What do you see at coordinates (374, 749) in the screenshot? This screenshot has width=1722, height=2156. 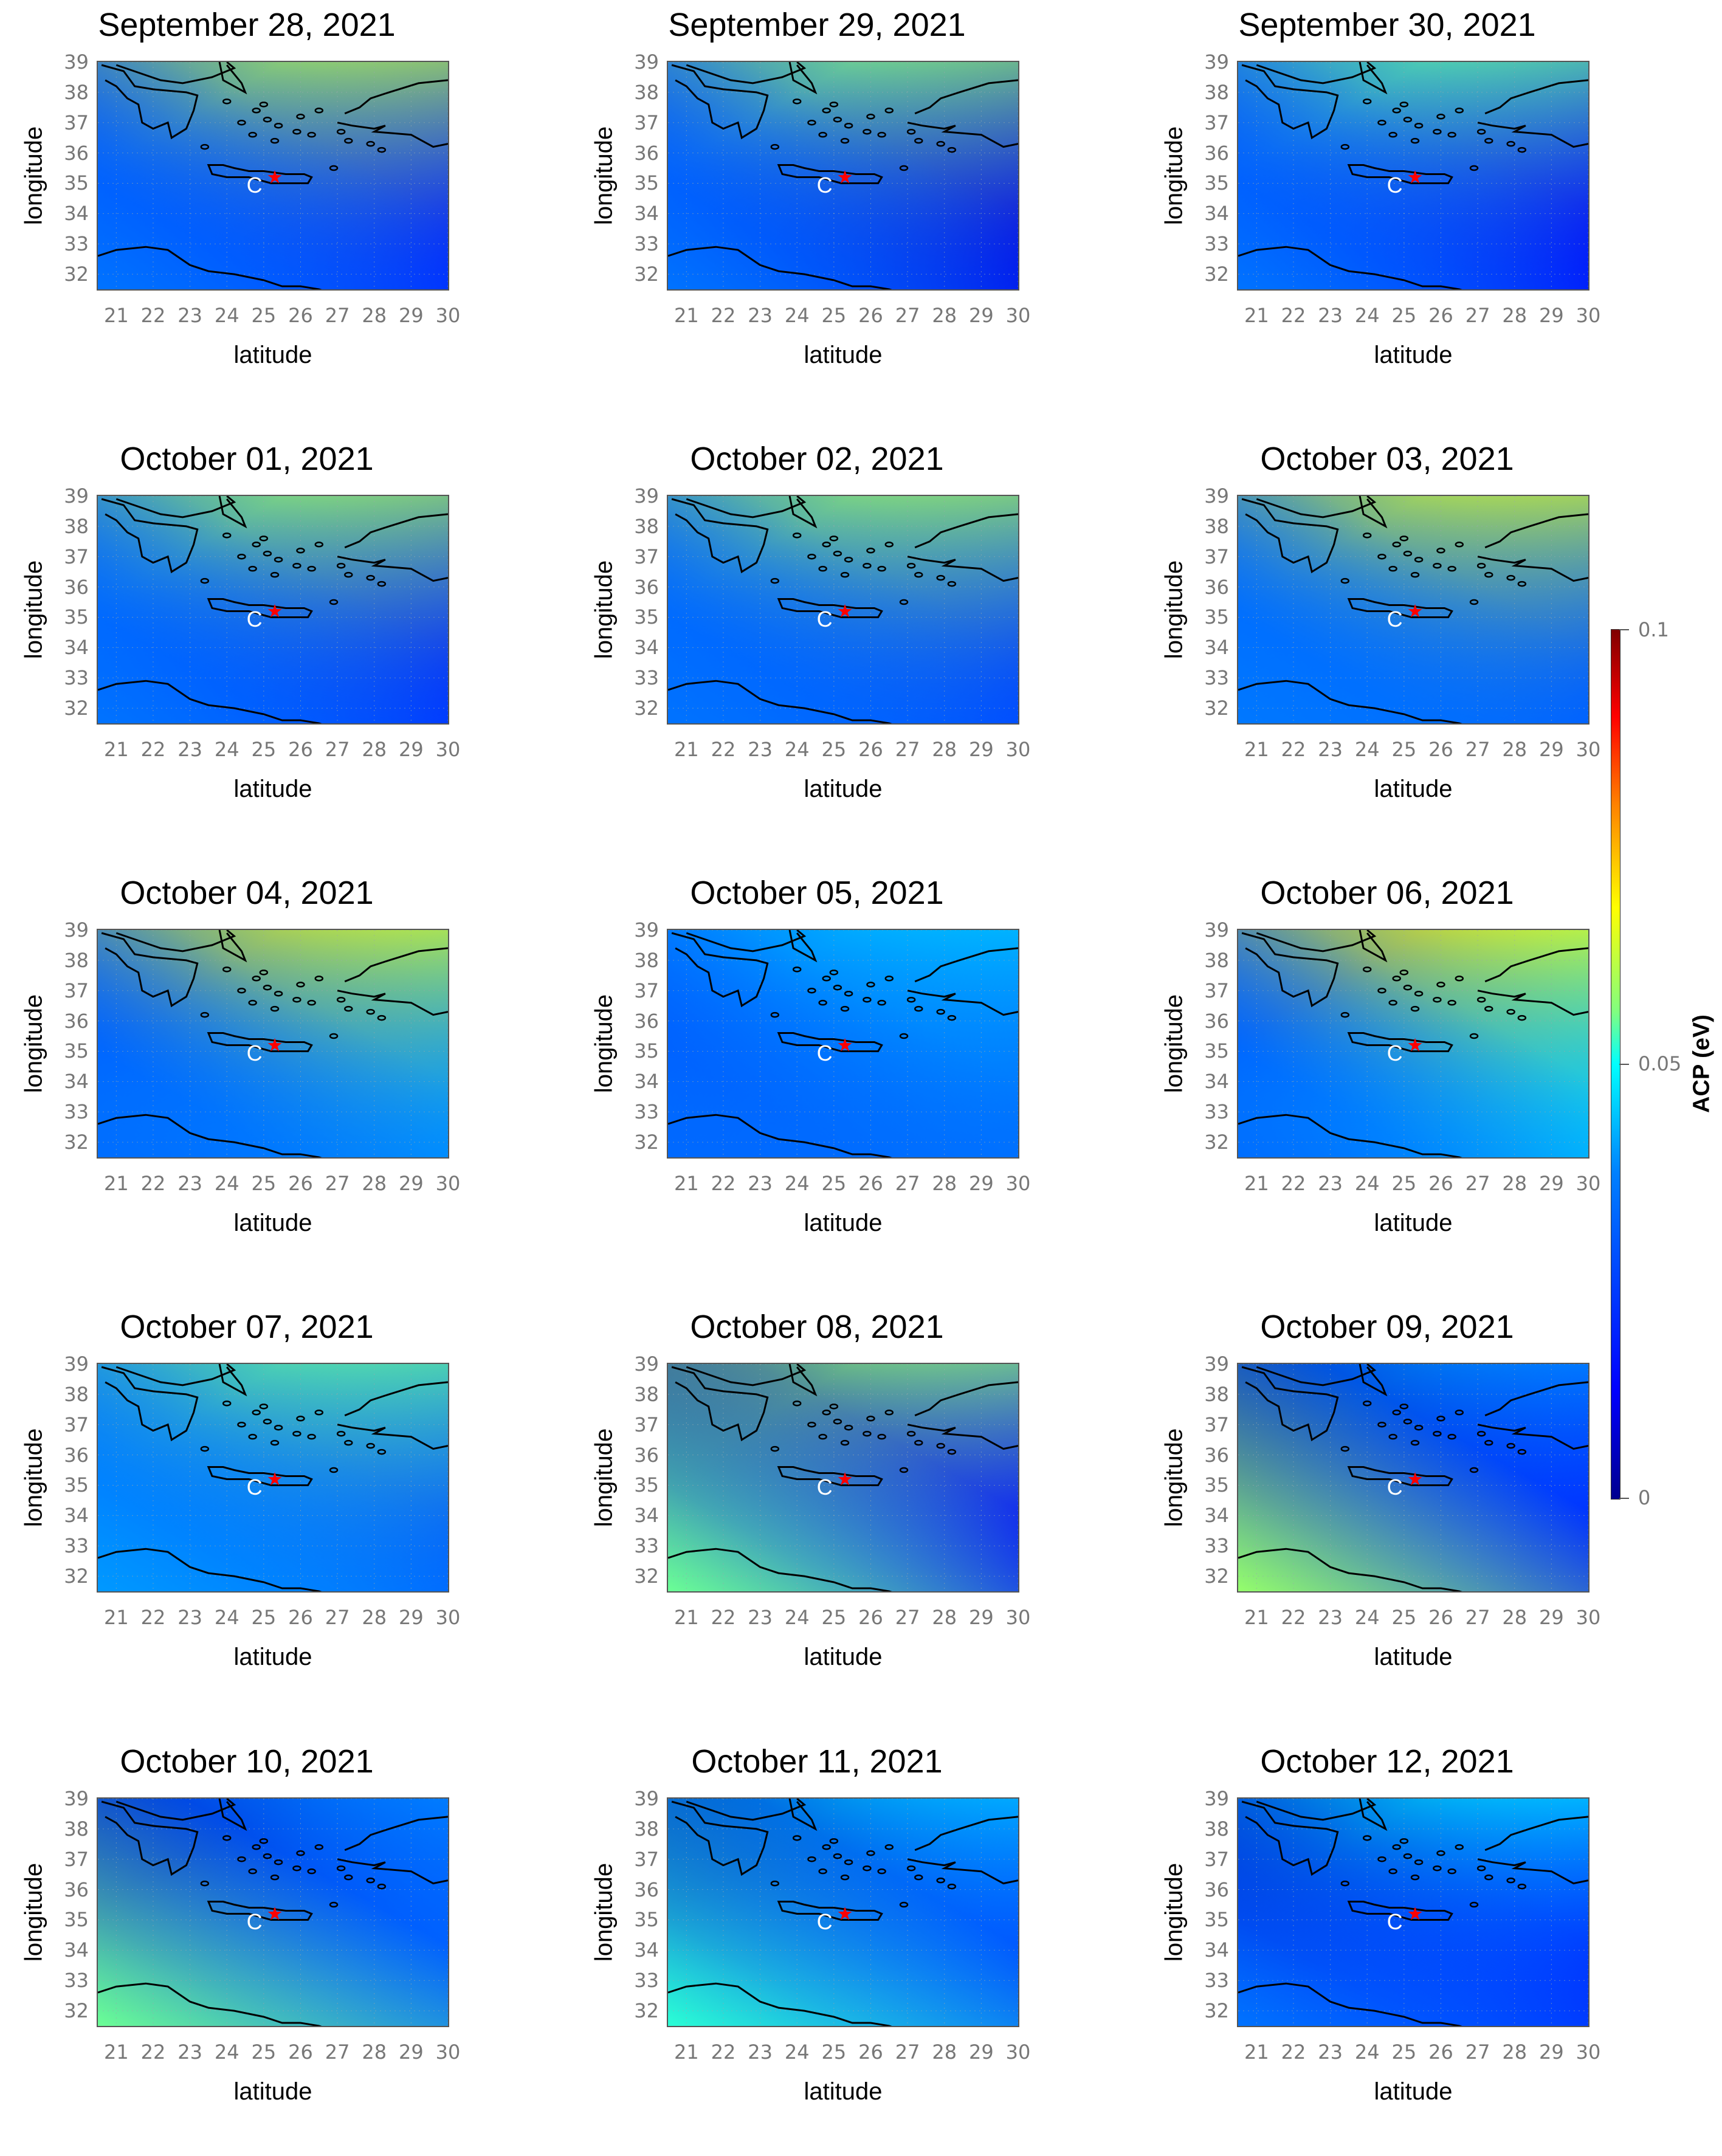 I see `x-tick-label: 28` at bounding box center [374, 749].